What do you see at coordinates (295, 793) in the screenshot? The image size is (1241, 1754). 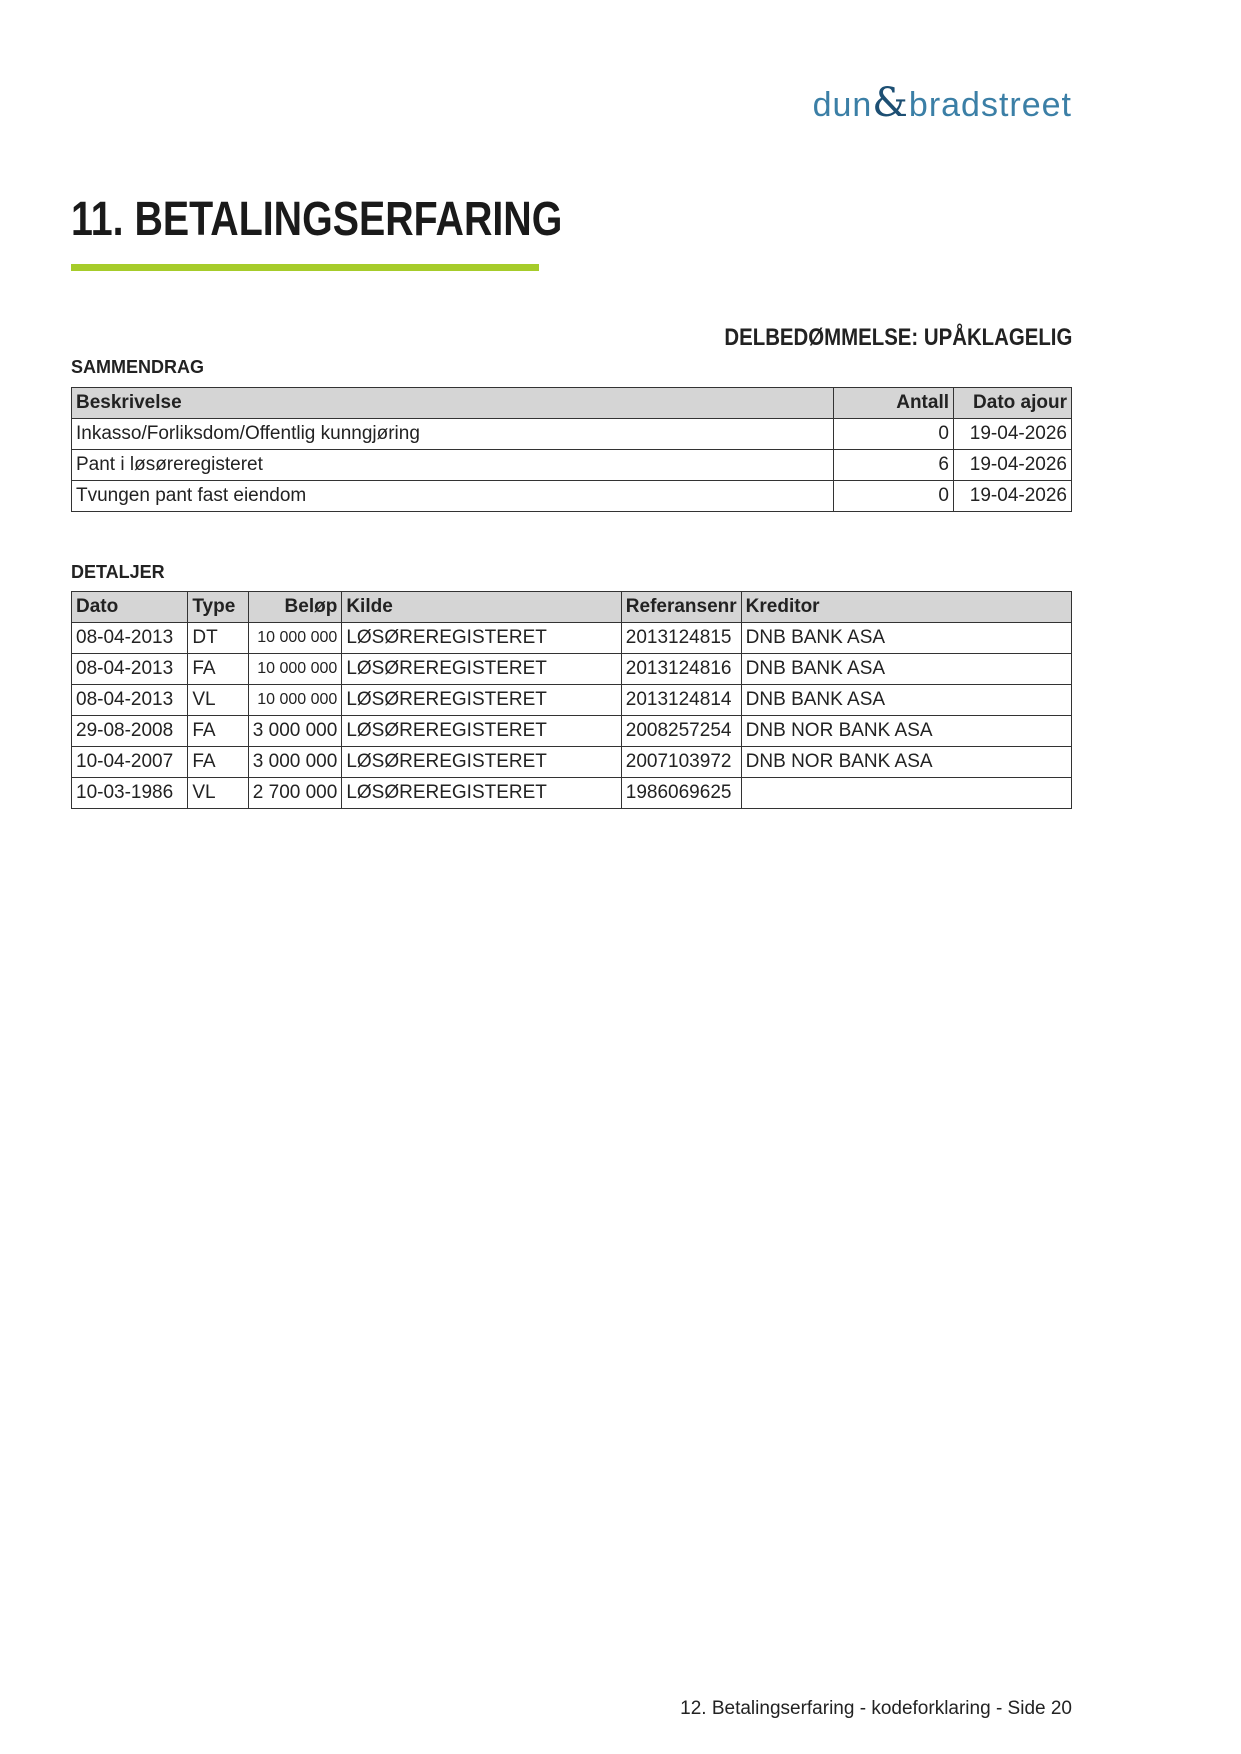 I see `table-cell: 2 700 000` at bounding box center [295, 793].